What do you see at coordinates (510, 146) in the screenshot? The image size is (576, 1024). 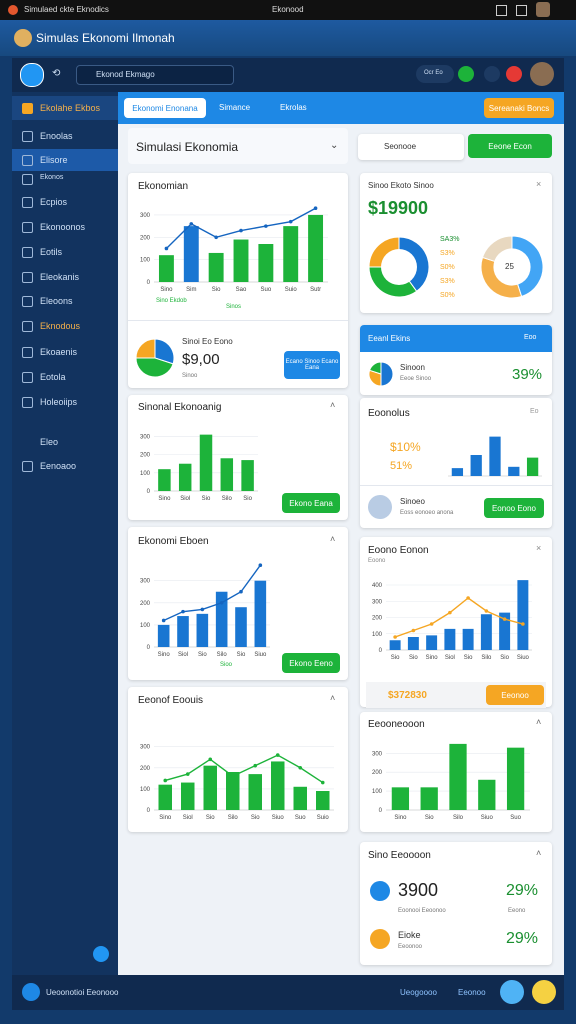 I see `green-button: Eeone Econ` at bounding box center [510, 146].